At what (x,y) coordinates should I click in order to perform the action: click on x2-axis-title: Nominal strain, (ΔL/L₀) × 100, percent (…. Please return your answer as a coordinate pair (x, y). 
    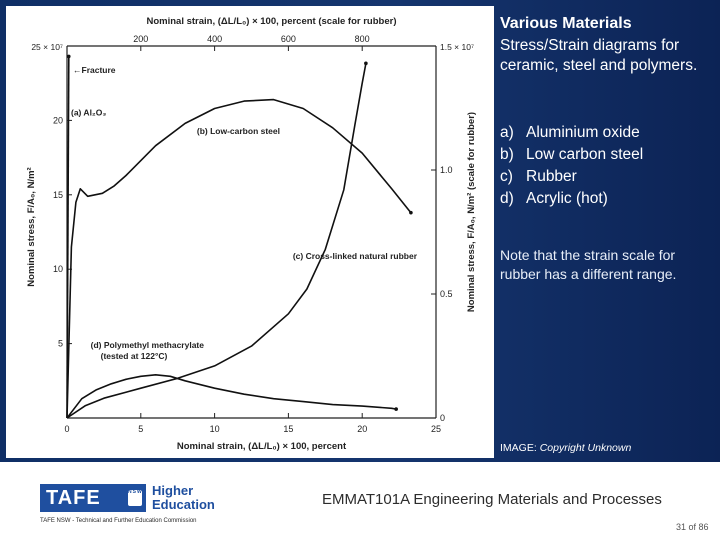
    Looking at the image, I should click on (272, 21).